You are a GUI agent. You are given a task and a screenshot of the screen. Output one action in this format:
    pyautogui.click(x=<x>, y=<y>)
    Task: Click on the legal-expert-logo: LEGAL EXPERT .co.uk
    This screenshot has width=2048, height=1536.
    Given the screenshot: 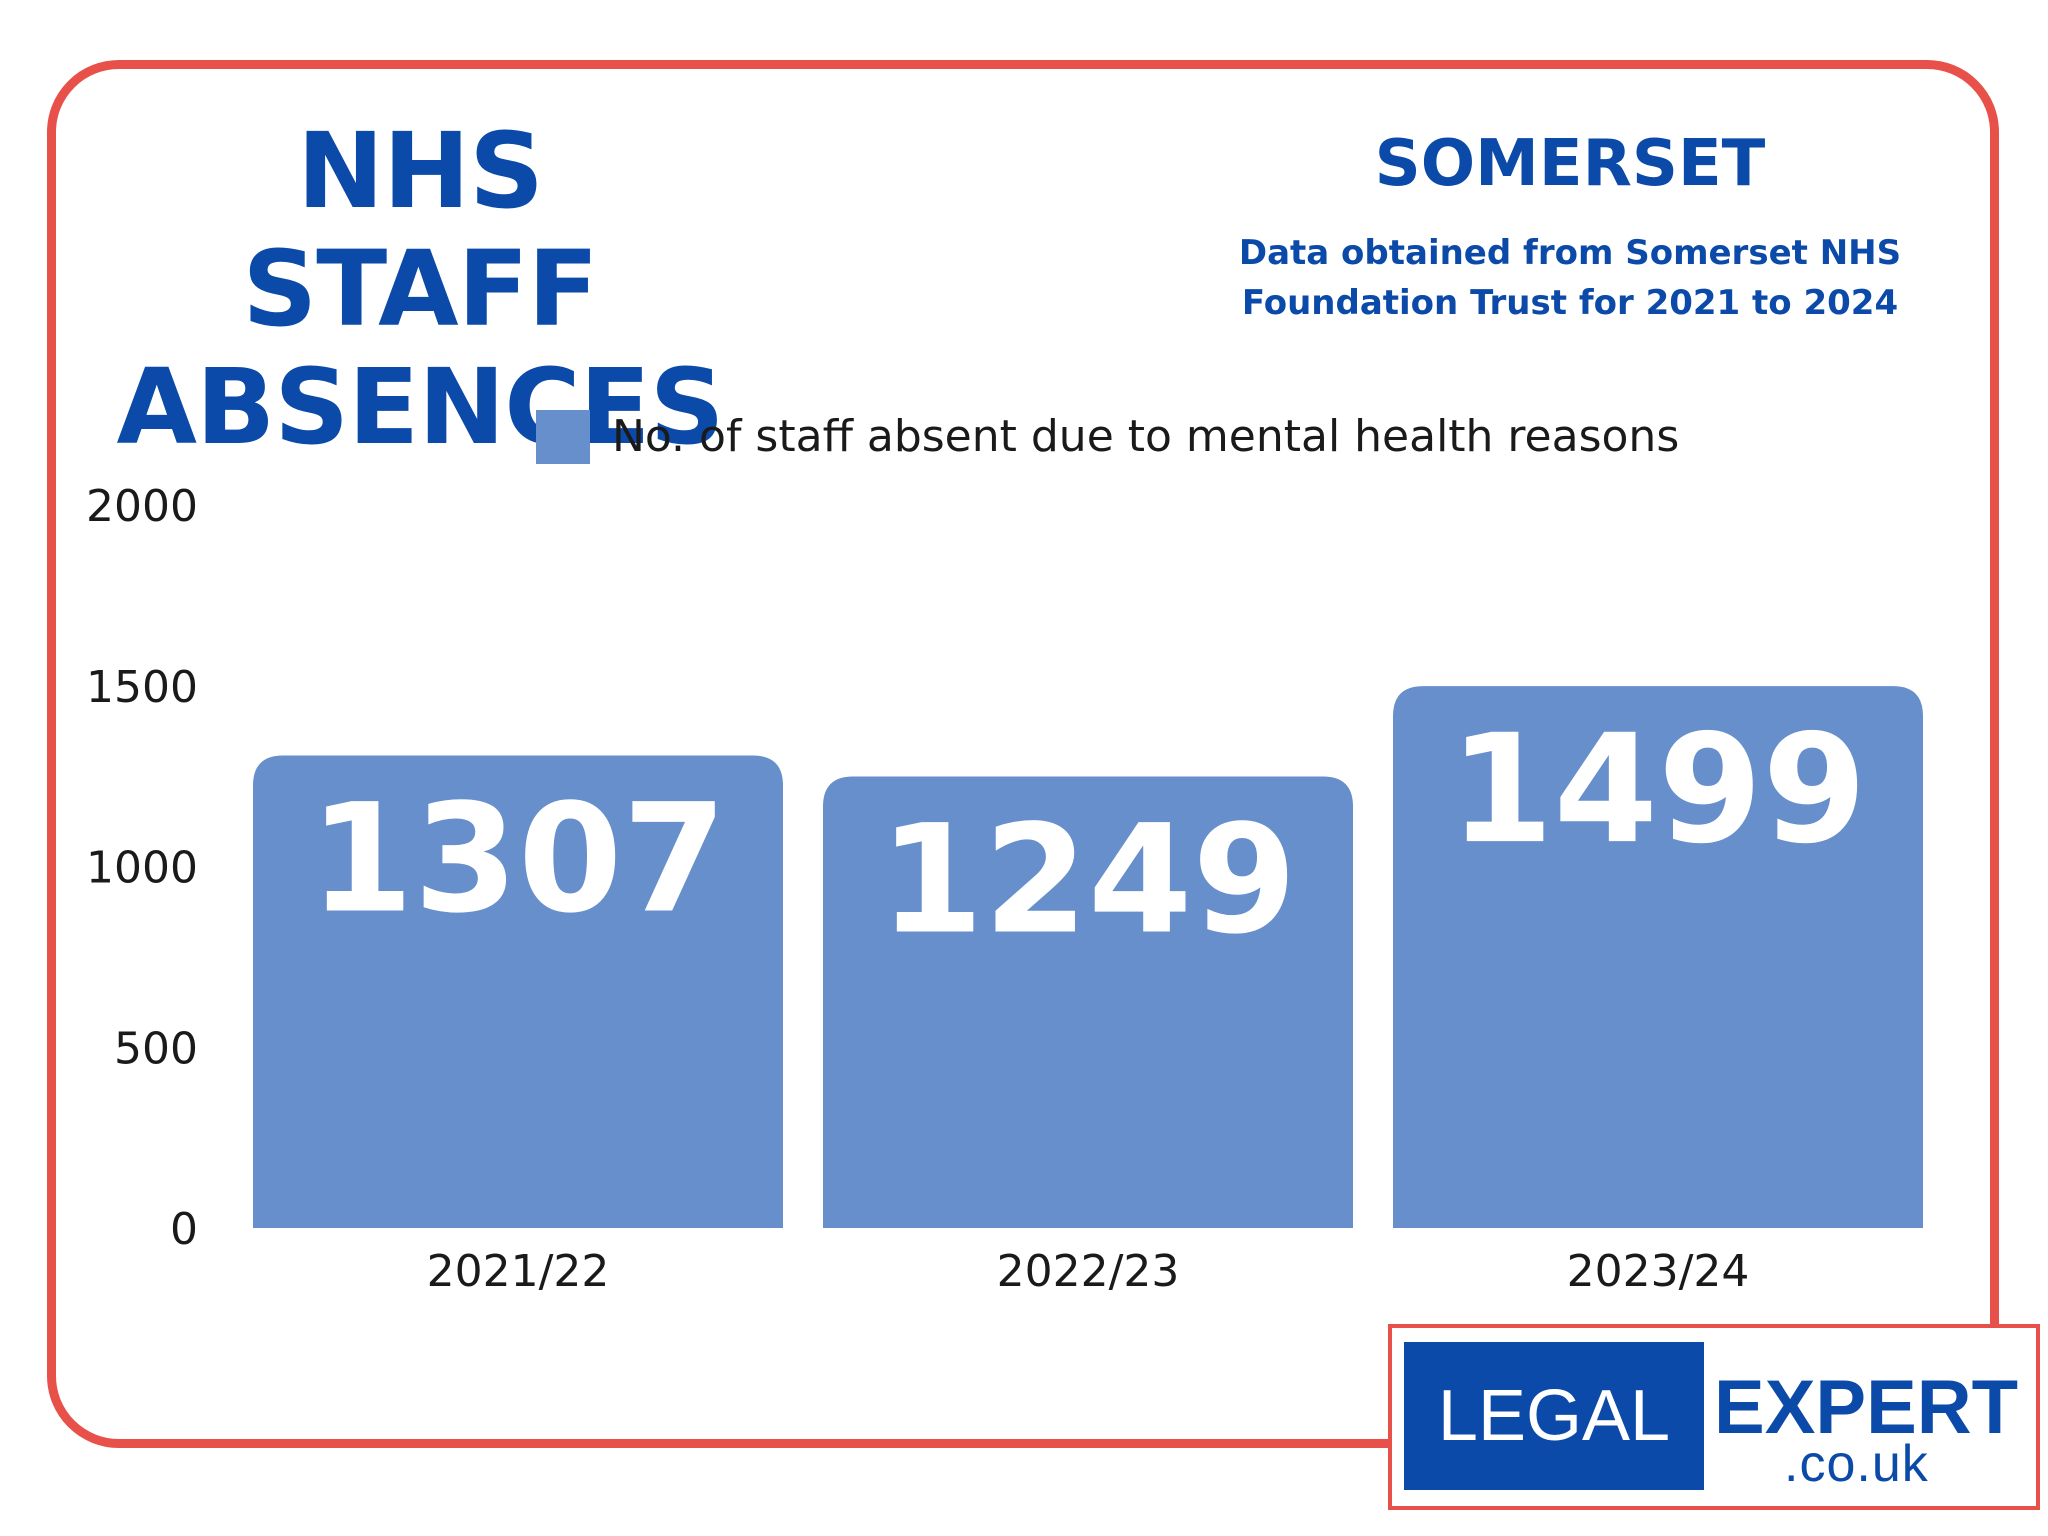 What is the action you would take?
    pyautogui.click(x=1714, y=1417)
    